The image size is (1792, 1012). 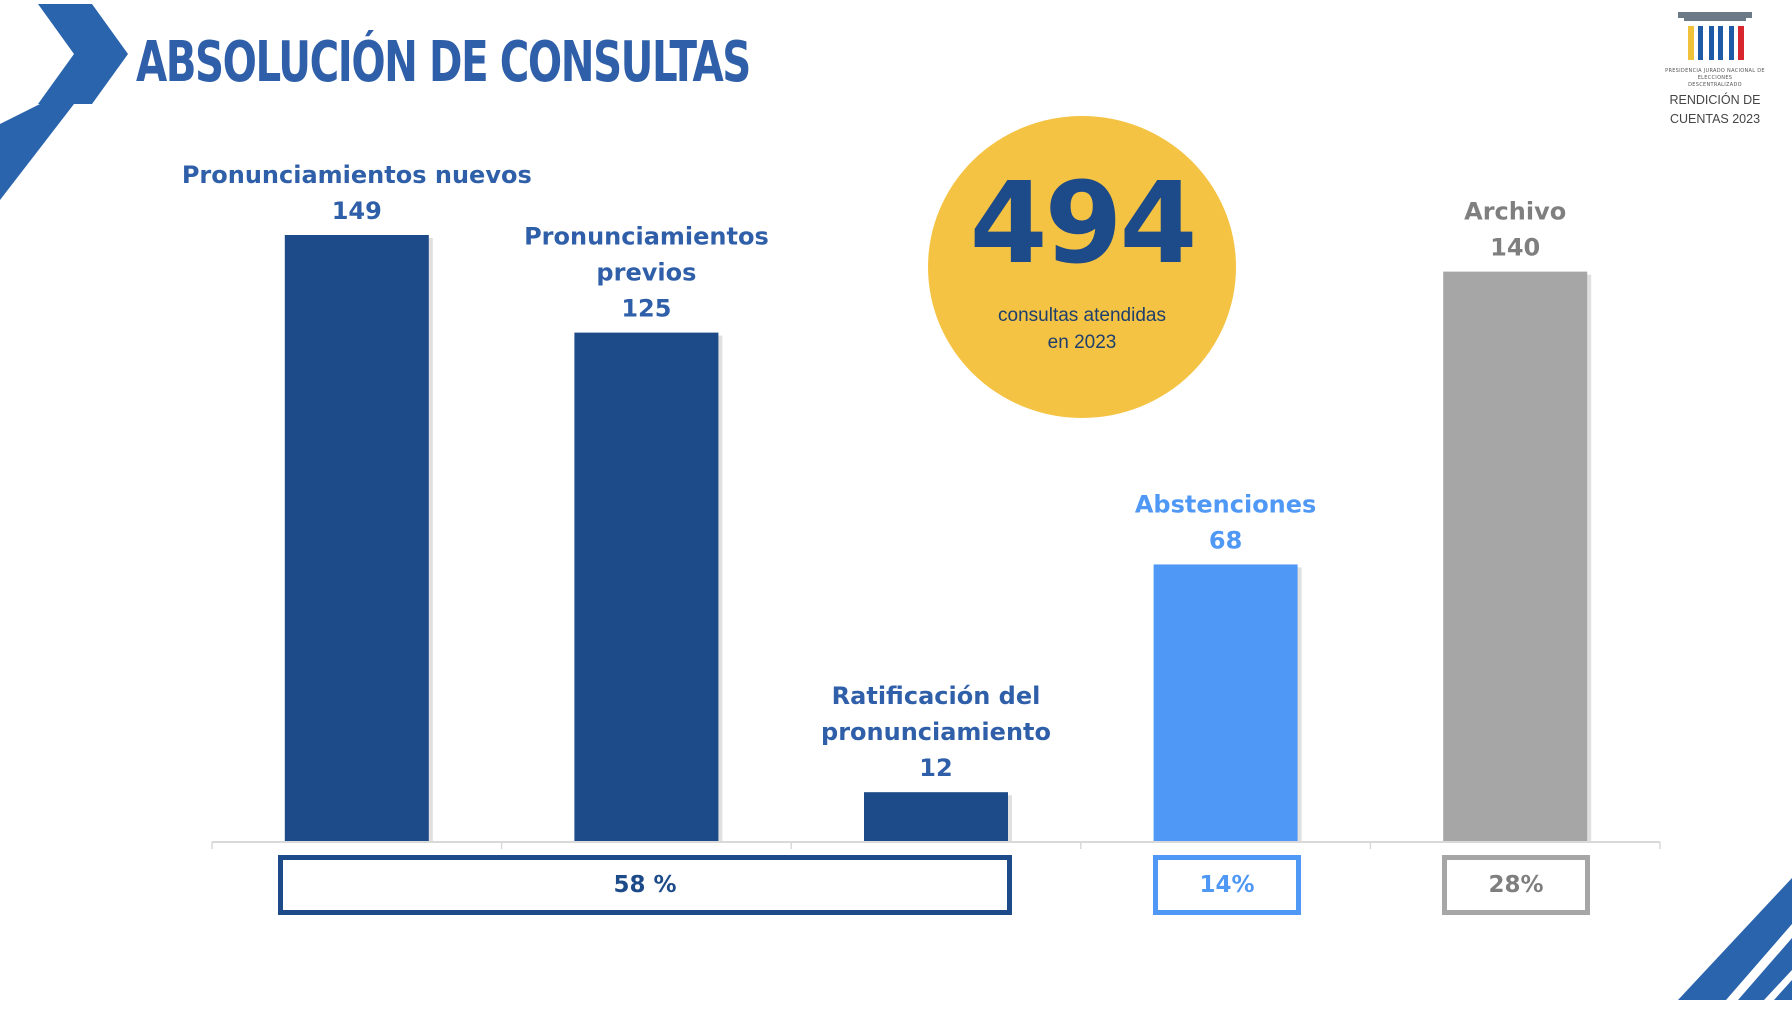 I want to click on bar-value-label: 12, so click(x=935, y=768).